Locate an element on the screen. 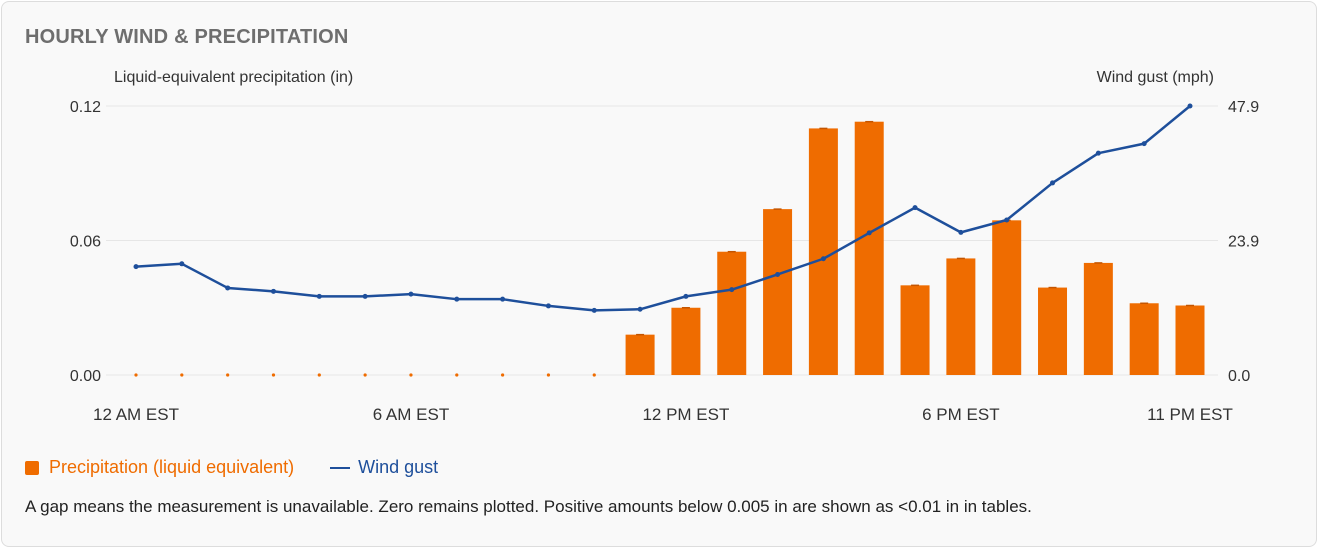 The width and height of the screenshot is (1320, 550). right-tick-label: 47.9 is located at coordinates (1243, 107).